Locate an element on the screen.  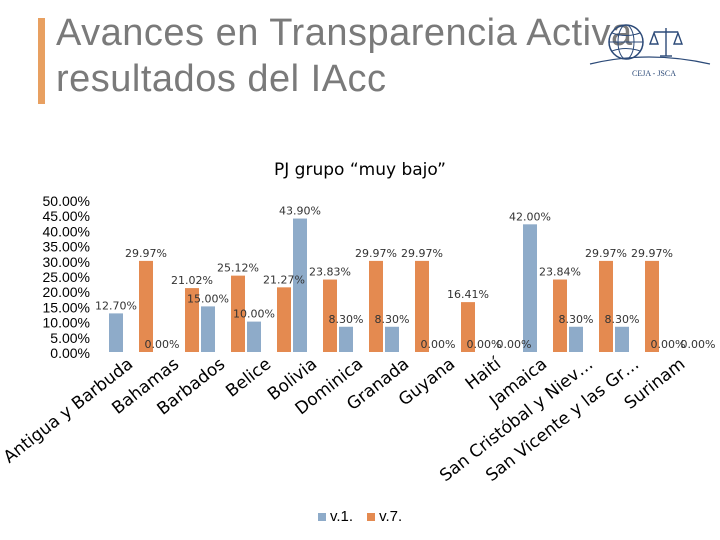
legend-item-v7: v.7. is located at coordinates (384, 516).